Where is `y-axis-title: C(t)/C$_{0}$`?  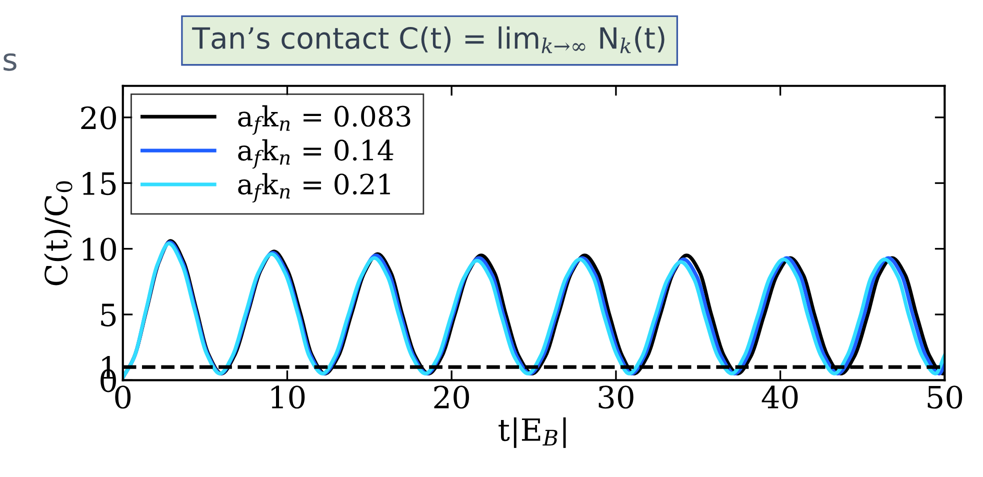 y-axis-title: C(t)/C$_{0}$ is located at coordinates (58, 233).